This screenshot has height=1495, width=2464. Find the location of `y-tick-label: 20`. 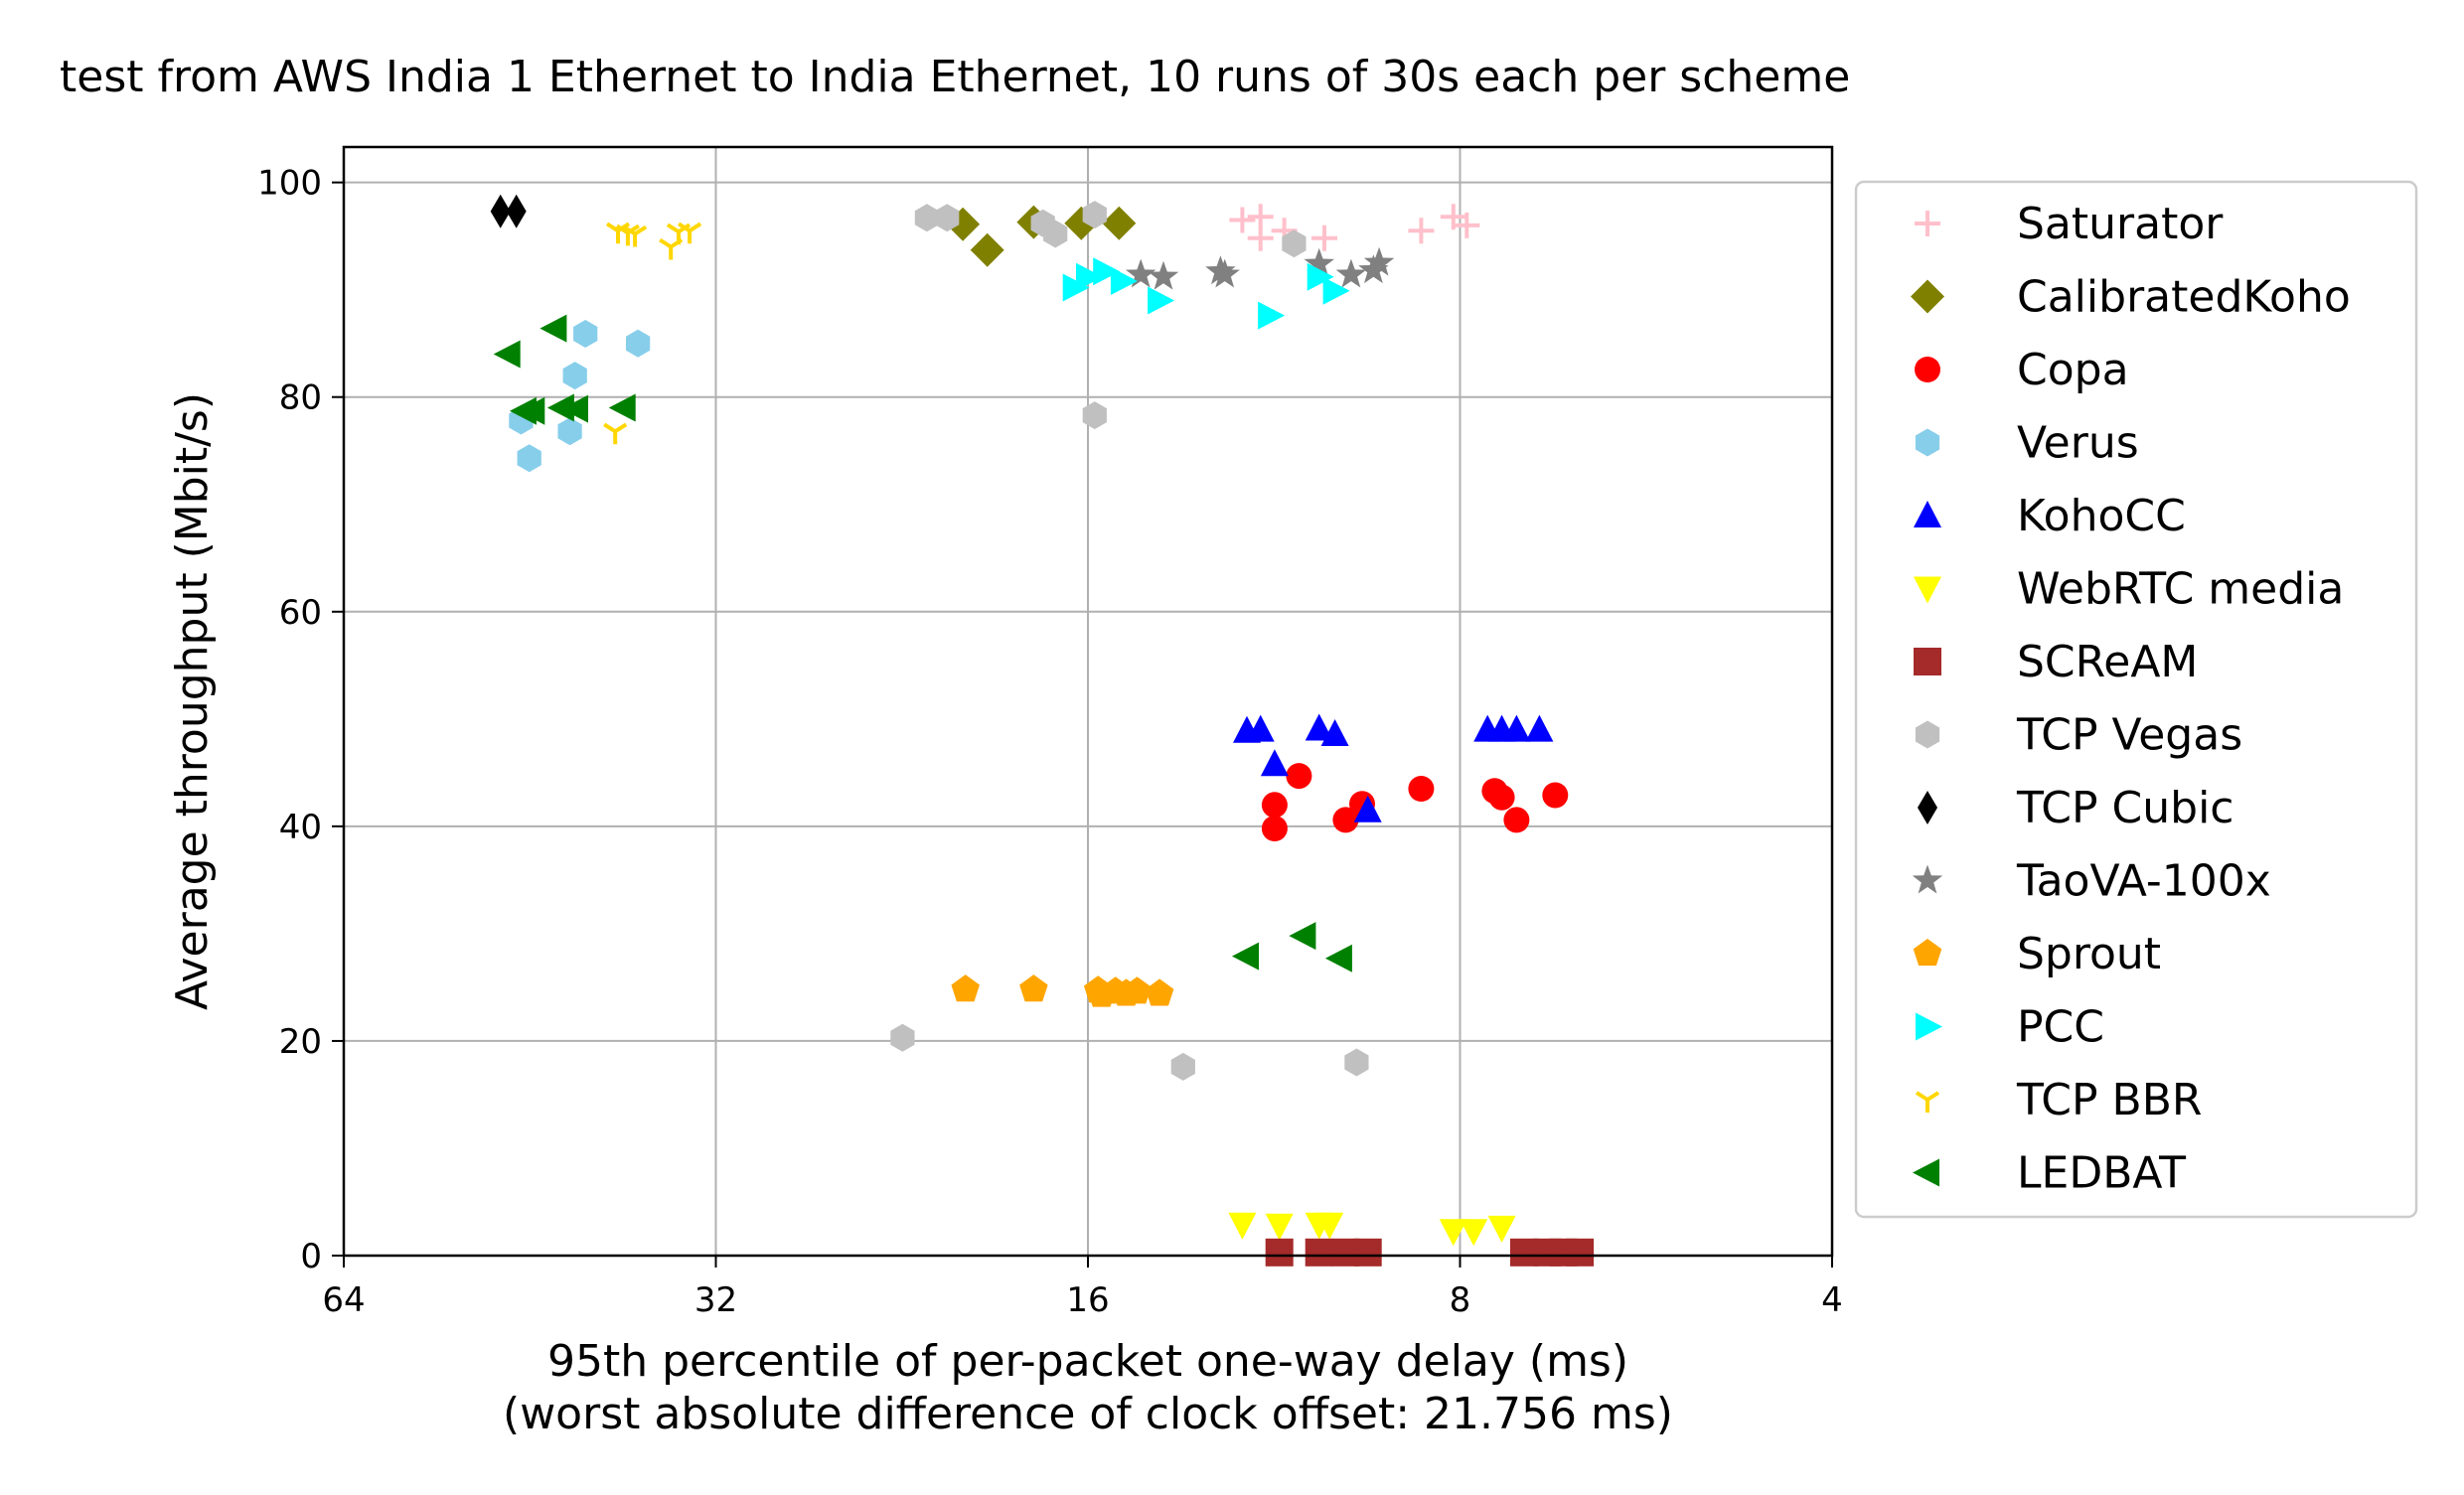

y-tick-label: 20 is located at coordinates (300, 1042).